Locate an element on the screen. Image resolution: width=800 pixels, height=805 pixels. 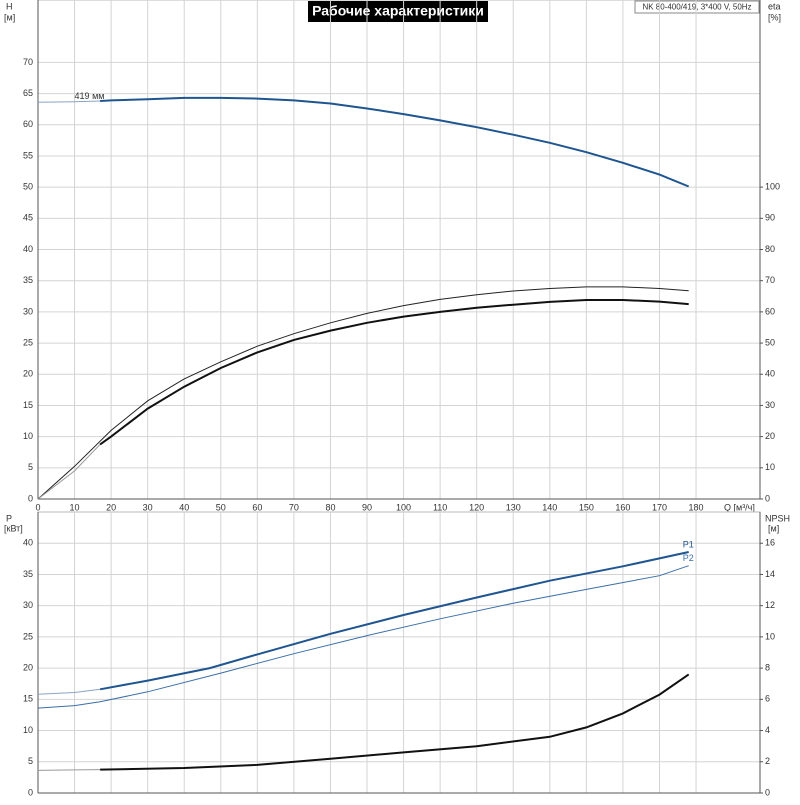
y2-tick-label: 16 is located at coordinates (770, 543).